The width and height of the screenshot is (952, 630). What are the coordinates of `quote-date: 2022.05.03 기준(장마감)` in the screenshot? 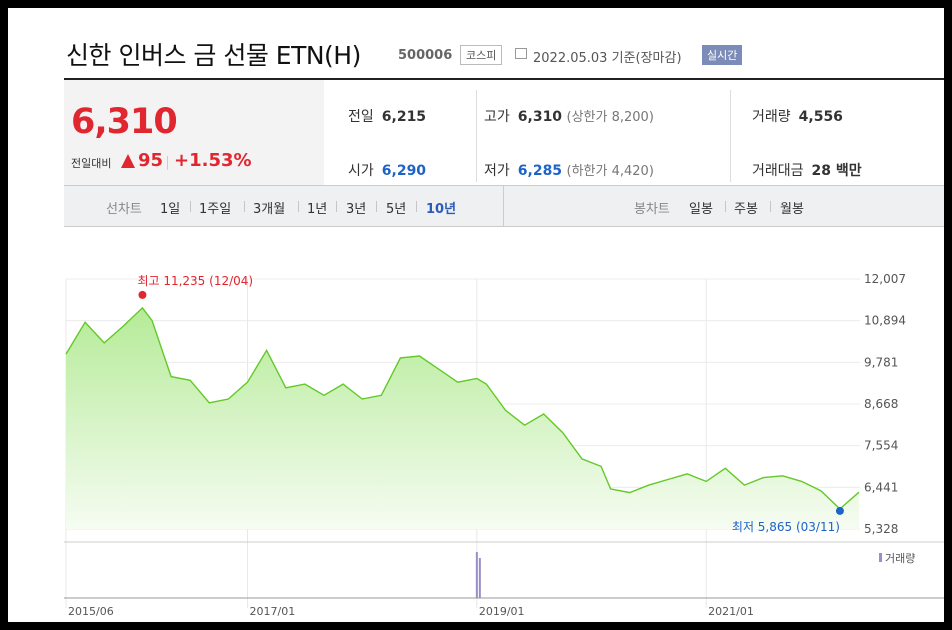 It's located at (607, 56).